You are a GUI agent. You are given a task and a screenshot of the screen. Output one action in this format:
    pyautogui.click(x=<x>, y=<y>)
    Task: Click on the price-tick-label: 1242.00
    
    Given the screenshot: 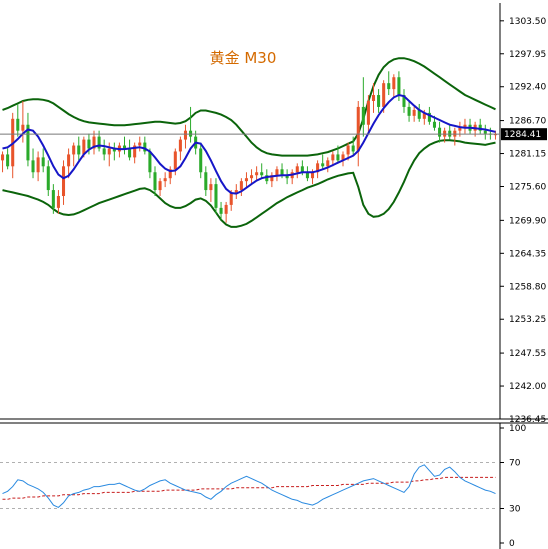 What is the action you would take?
    pyautogui.click(x=527, y=387)
    